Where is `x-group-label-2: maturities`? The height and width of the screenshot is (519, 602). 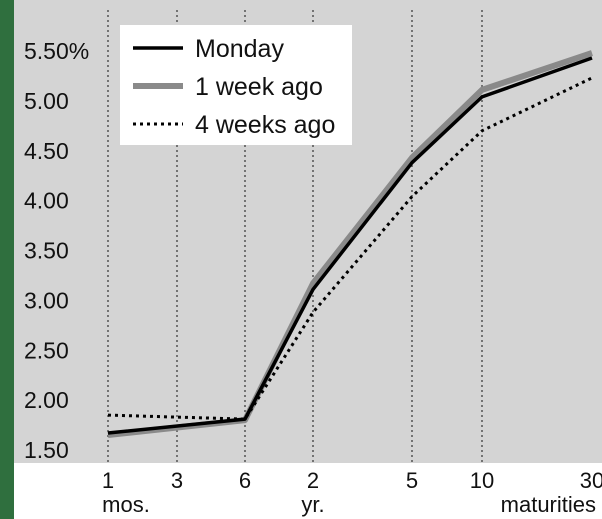
x-group-label-2: maturities is located at coordinates (548, 504).